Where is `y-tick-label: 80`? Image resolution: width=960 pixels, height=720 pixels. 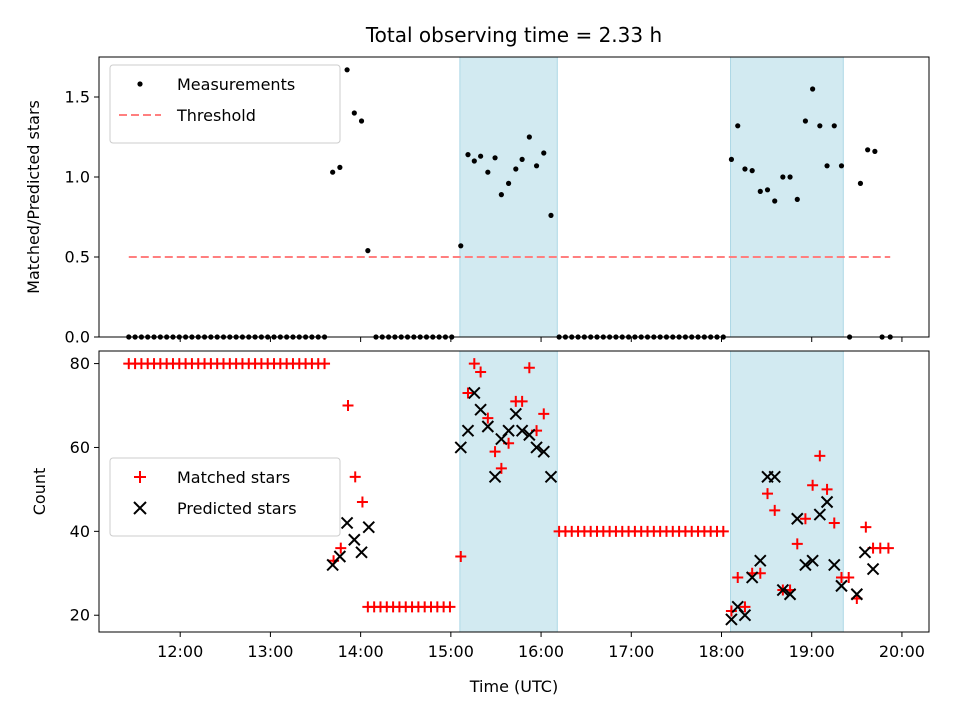
y-tick-label: 80 is located at coordinates (80, 363).